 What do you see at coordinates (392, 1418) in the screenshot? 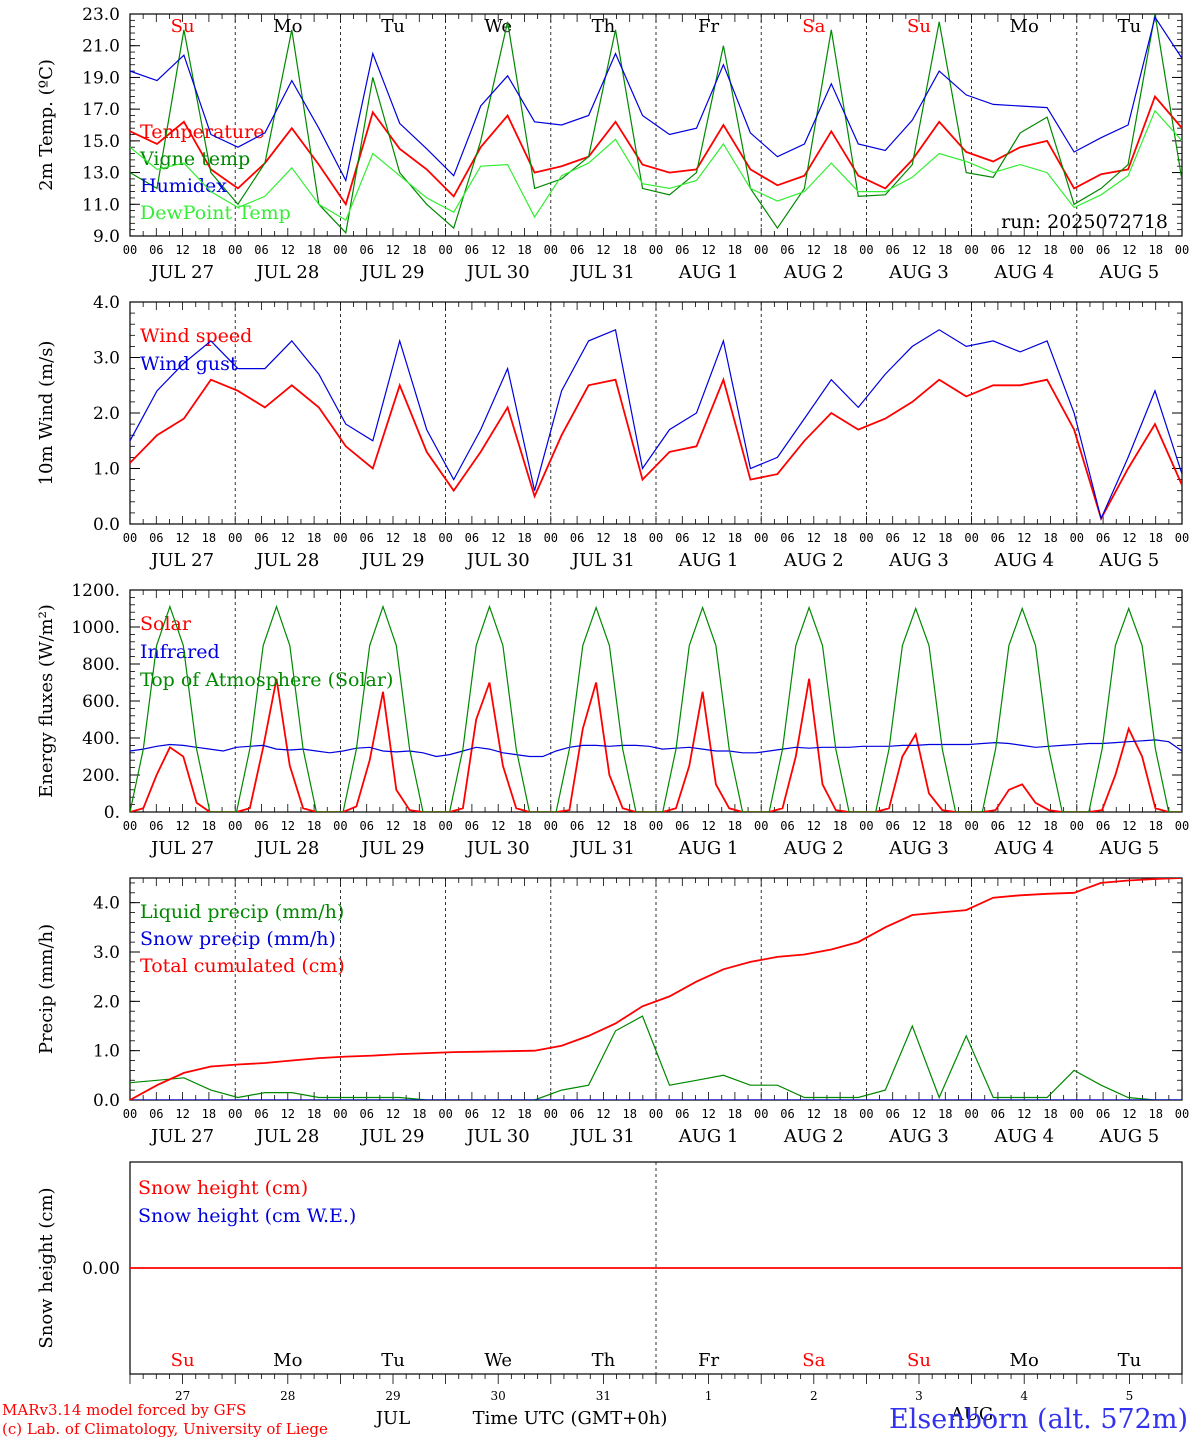
I see `footer-month-left: JUL` at bounding box center [392, 1418].